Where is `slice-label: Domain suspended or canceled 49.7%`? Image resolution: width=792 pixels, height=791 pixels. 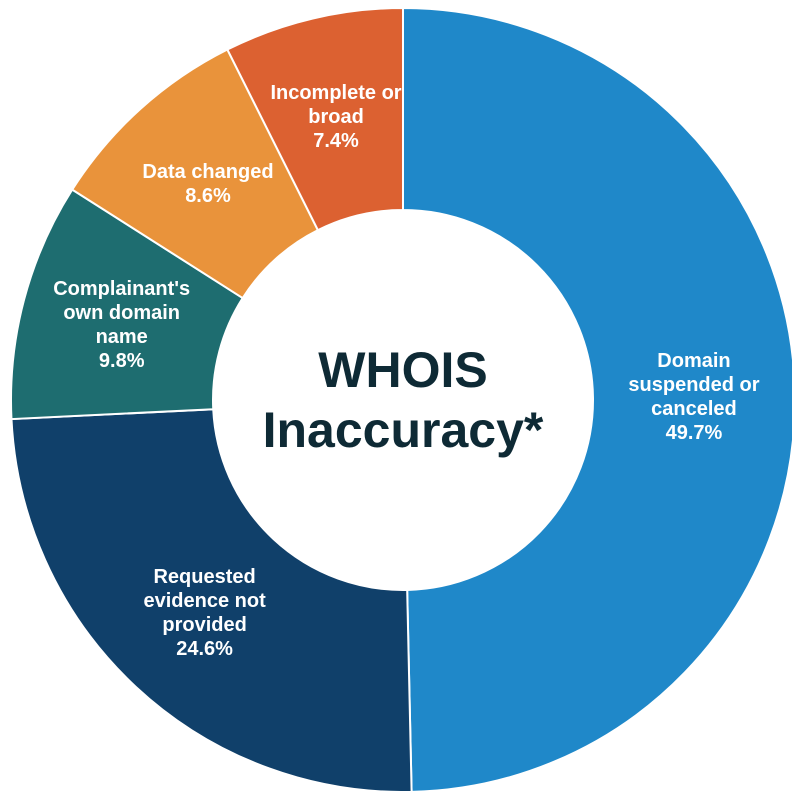
slice-label: Domain suspended or canceled 49.7% is located at coordinates (694, 397).